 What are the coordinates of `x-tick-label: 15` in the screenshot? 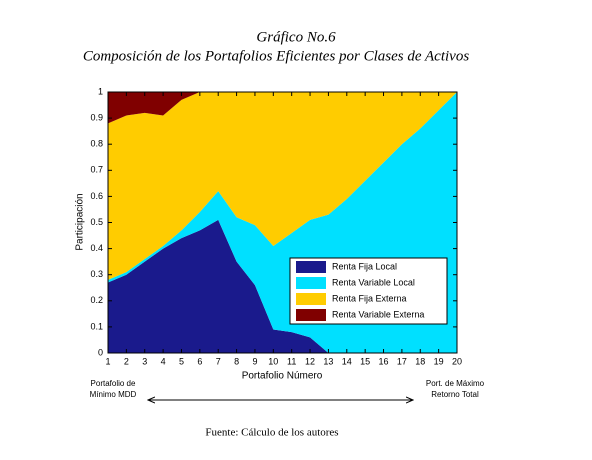 It's located at (365, 361).